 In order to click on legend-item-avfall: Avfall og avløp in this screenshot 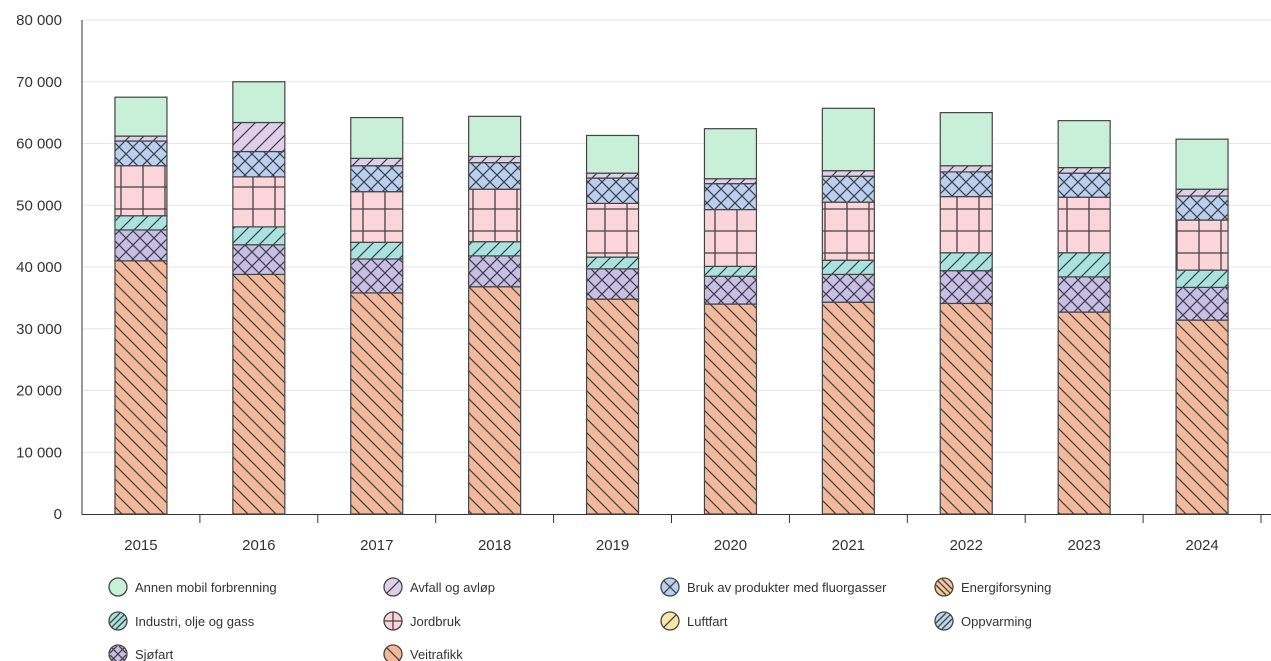, I will do `click(439, 587)`.